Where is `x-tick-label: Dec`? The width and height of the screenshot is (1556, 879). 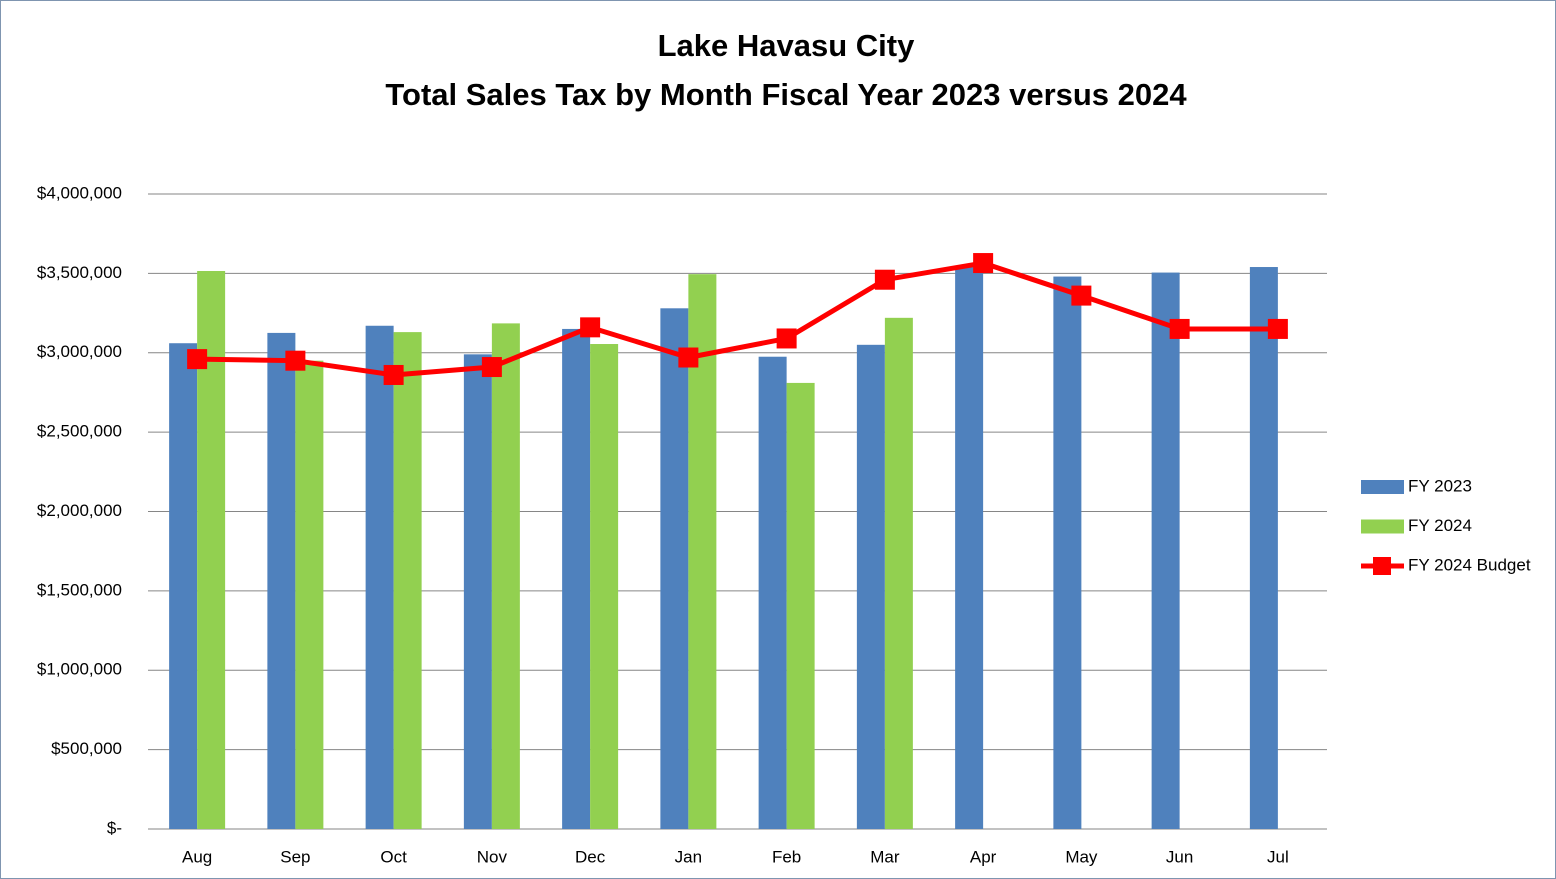 x-tick-label: Dec is located at coordinates (590, 856).